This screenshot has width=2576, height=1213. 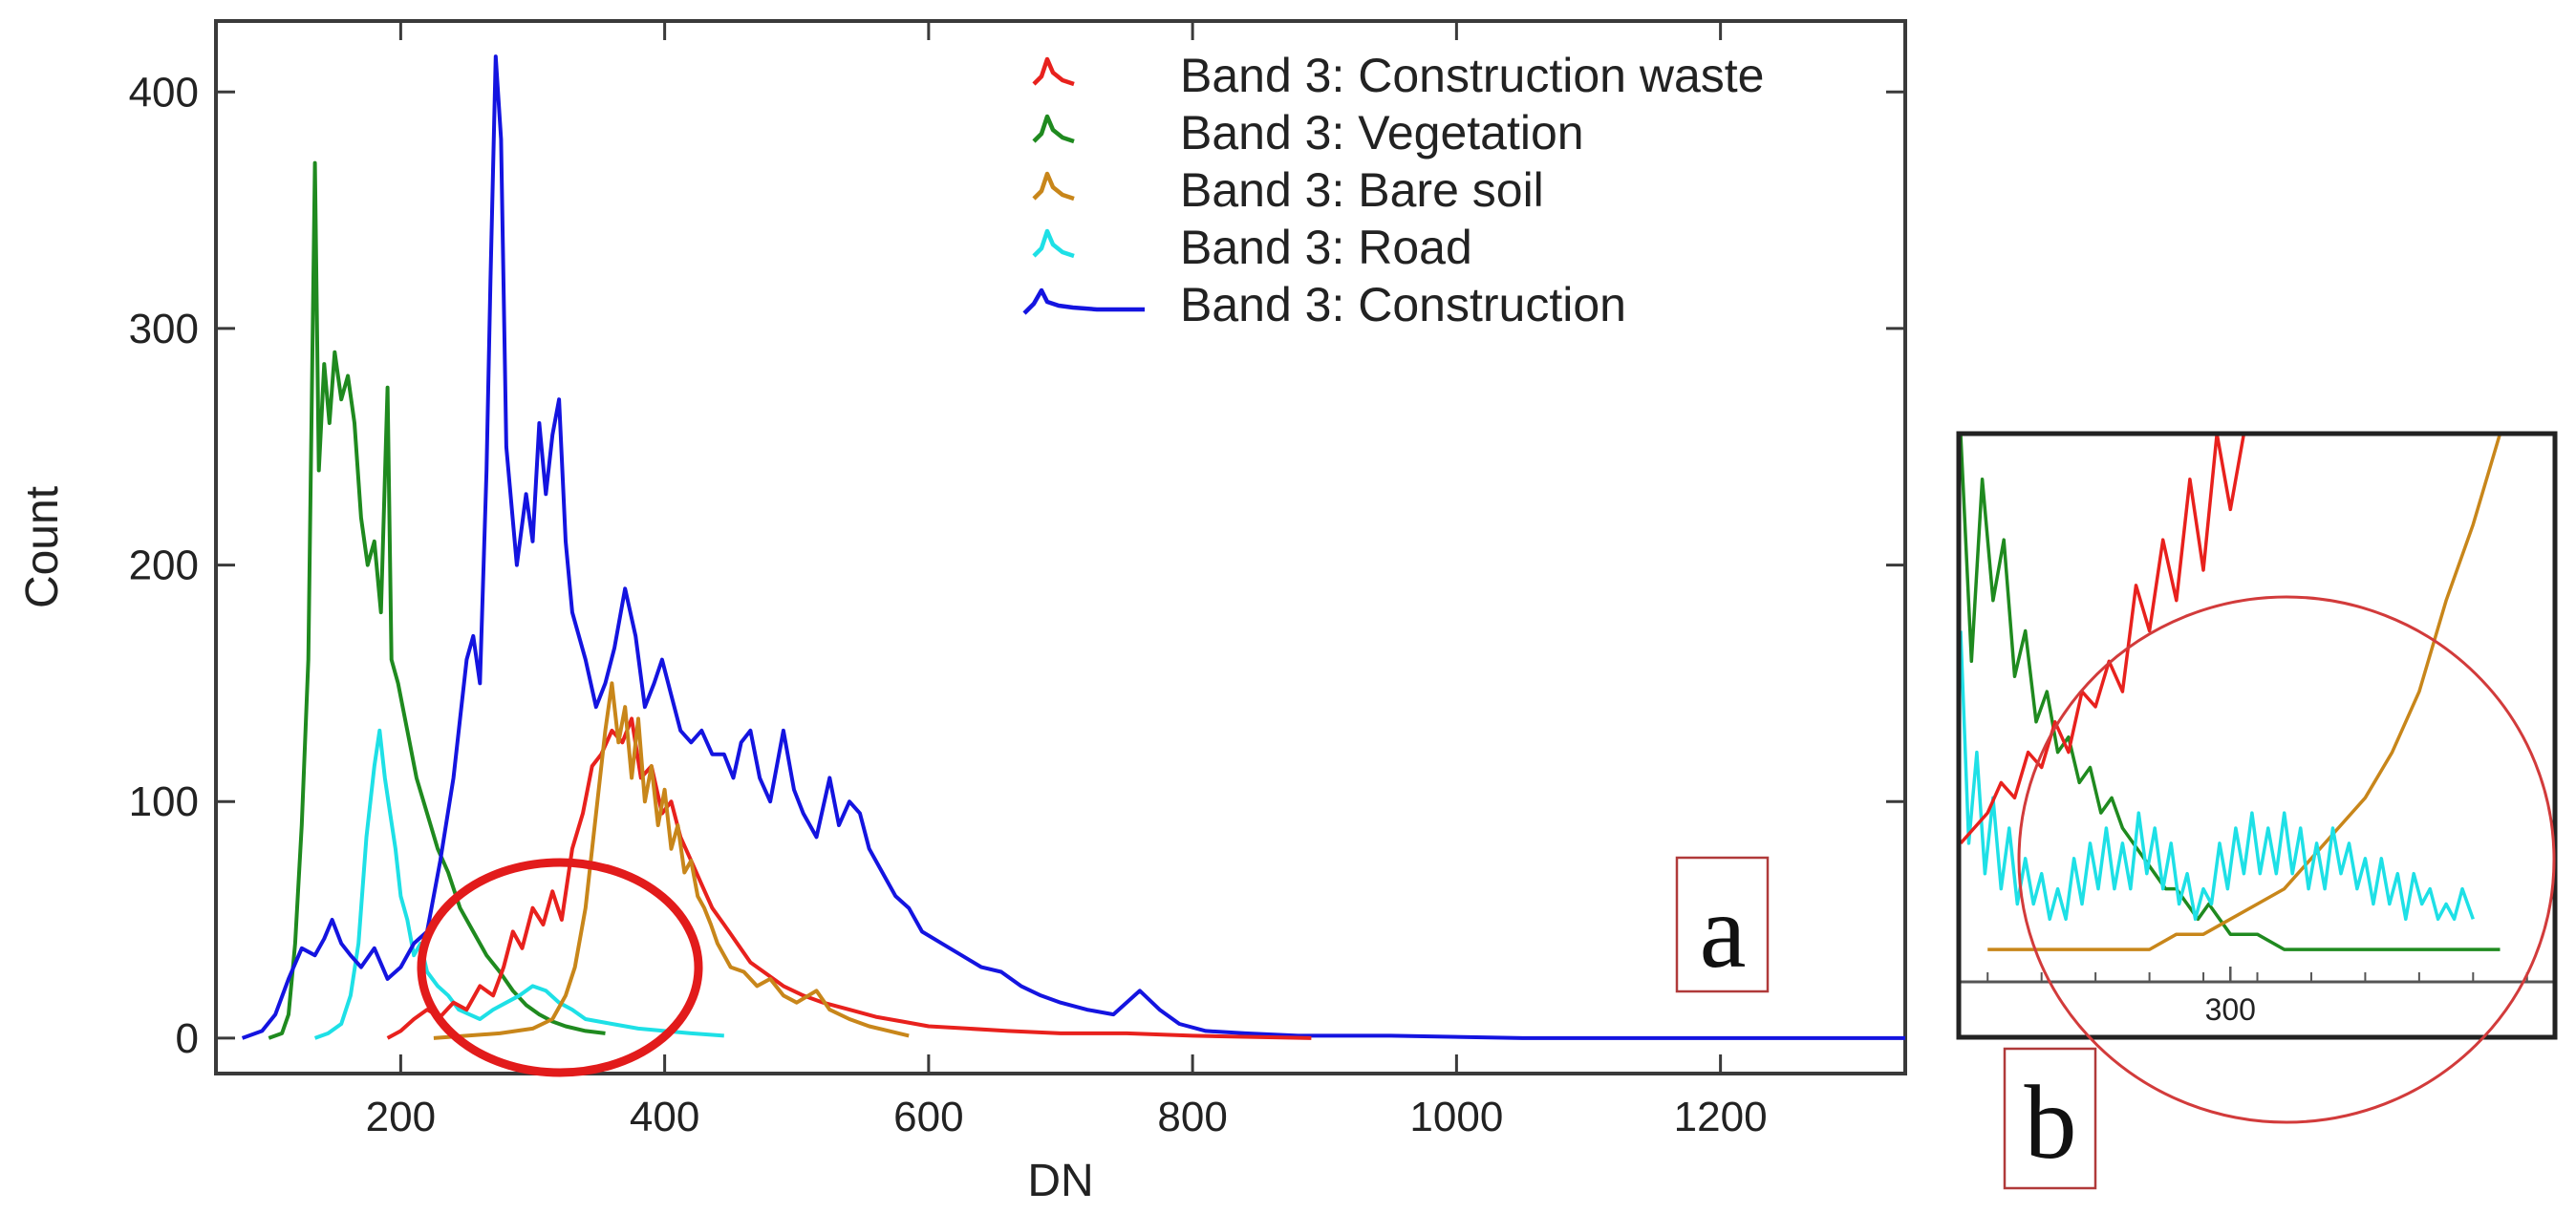 I want to click on legend-swatch-band-3-vegetation, so click(x=1053, y=129).